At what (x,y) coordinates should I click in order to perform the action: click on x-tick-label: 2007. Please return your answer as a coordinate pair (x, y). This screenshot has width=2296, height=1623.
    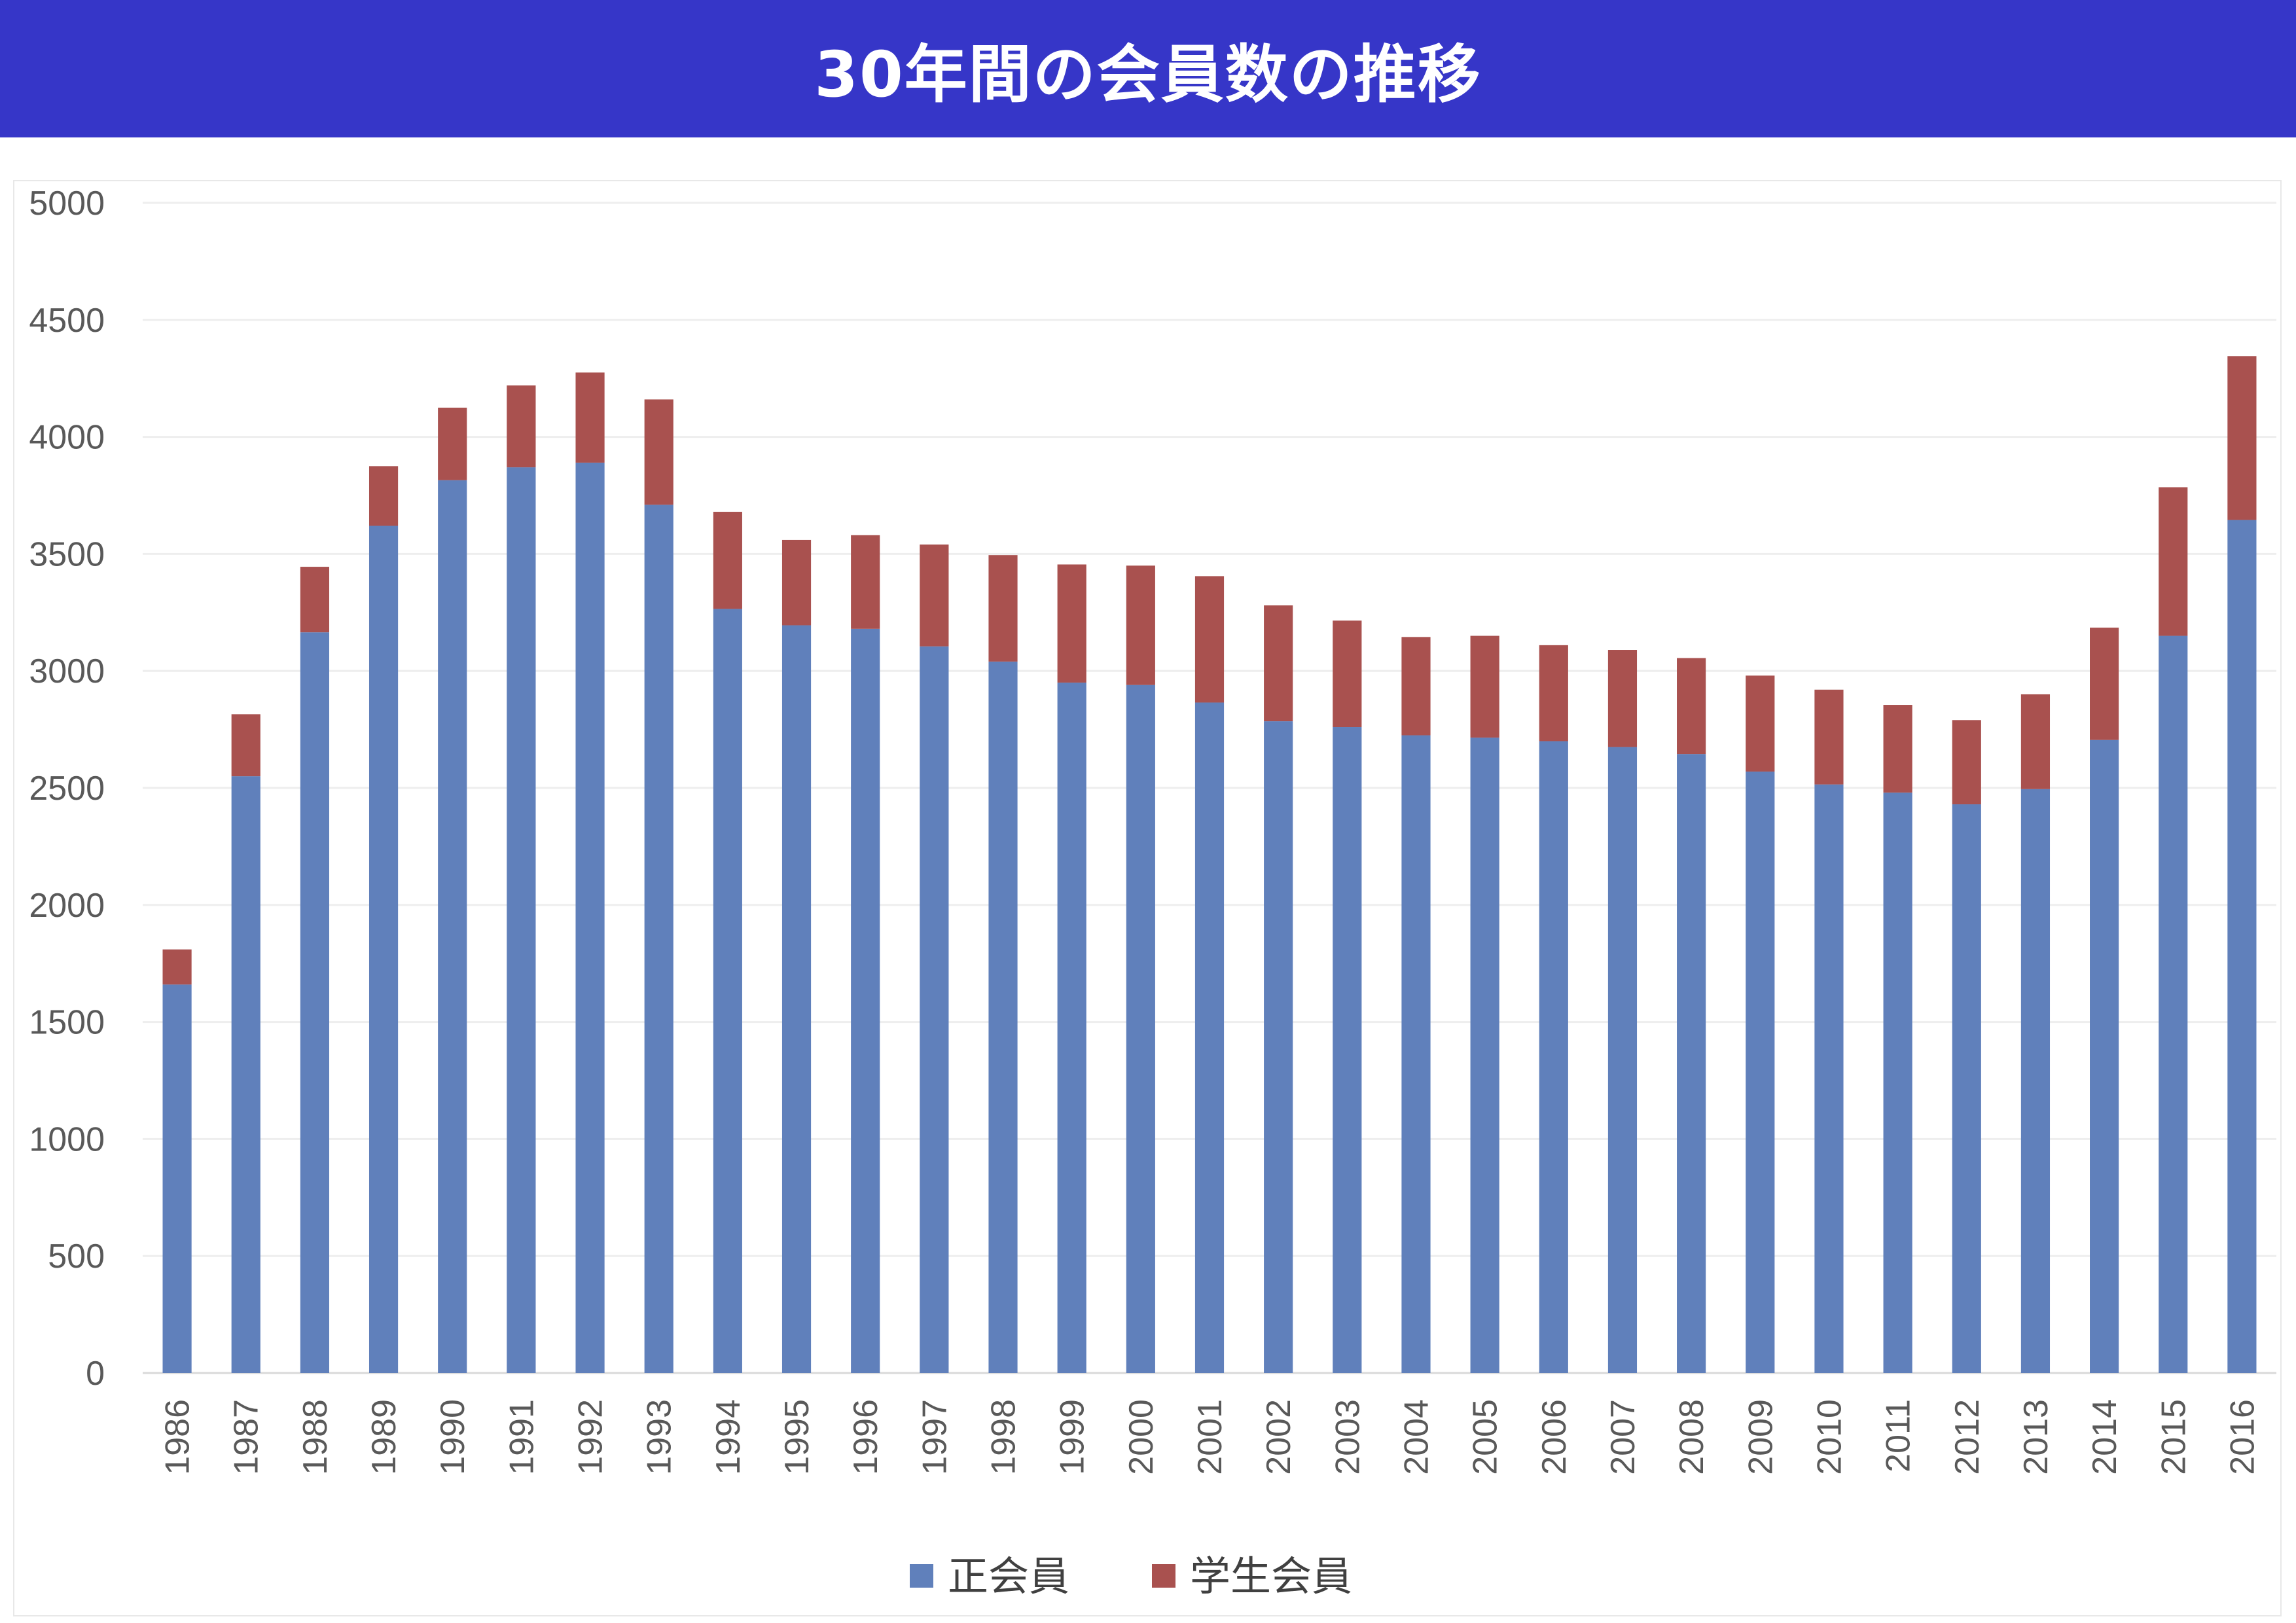
    Looking at the image, I should click on (1623, 1437).